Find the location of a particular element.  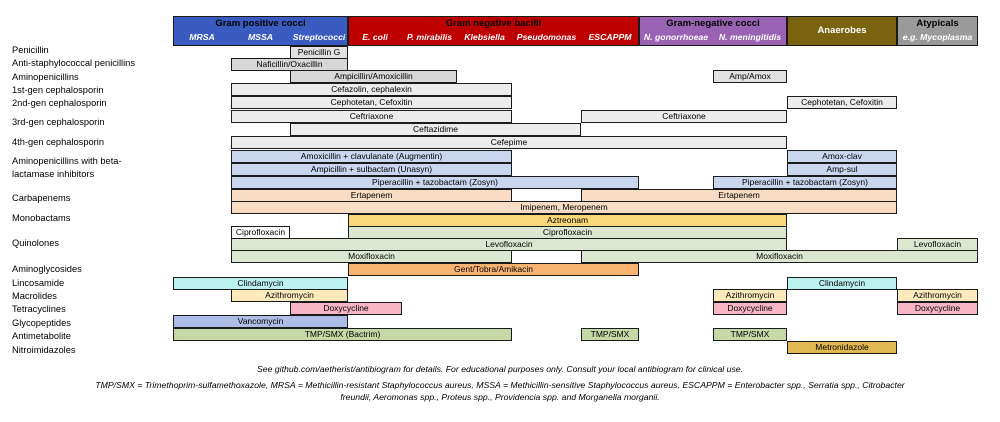

antibiotic-class-label: lactamase inhibitors is located at coordinates (53, 174).